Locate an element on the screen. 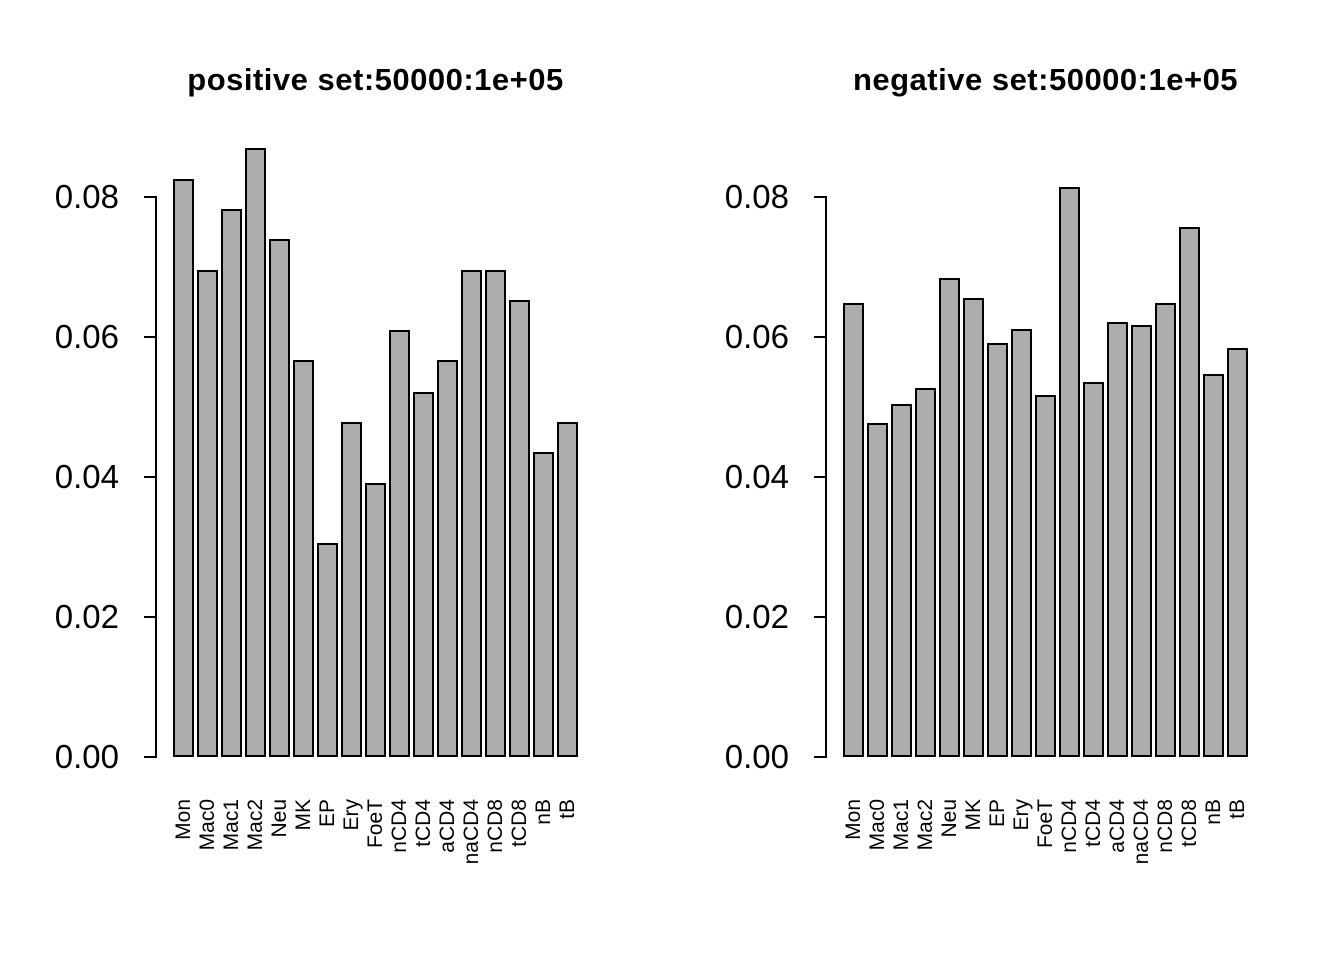  x-axis-label: Neu is located at coordinates (949, 818).